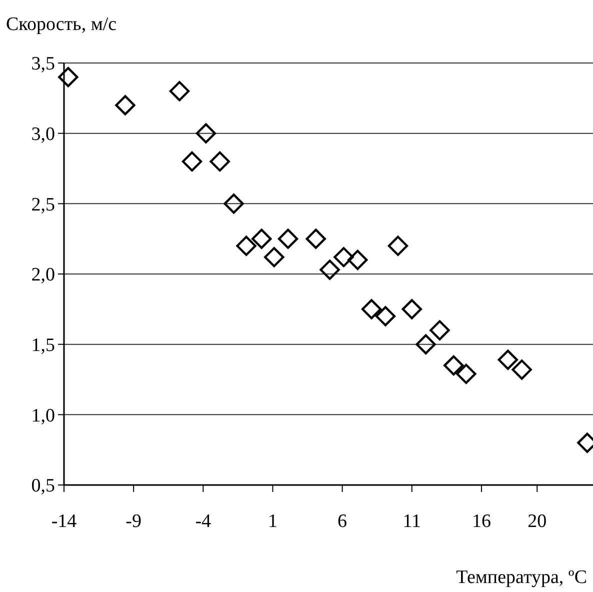 The height and width of the screenshot is (592, 593). Describe the element at coordinates (134, 521) in the screenshot. I see `x-tick-label: -9` at that location.